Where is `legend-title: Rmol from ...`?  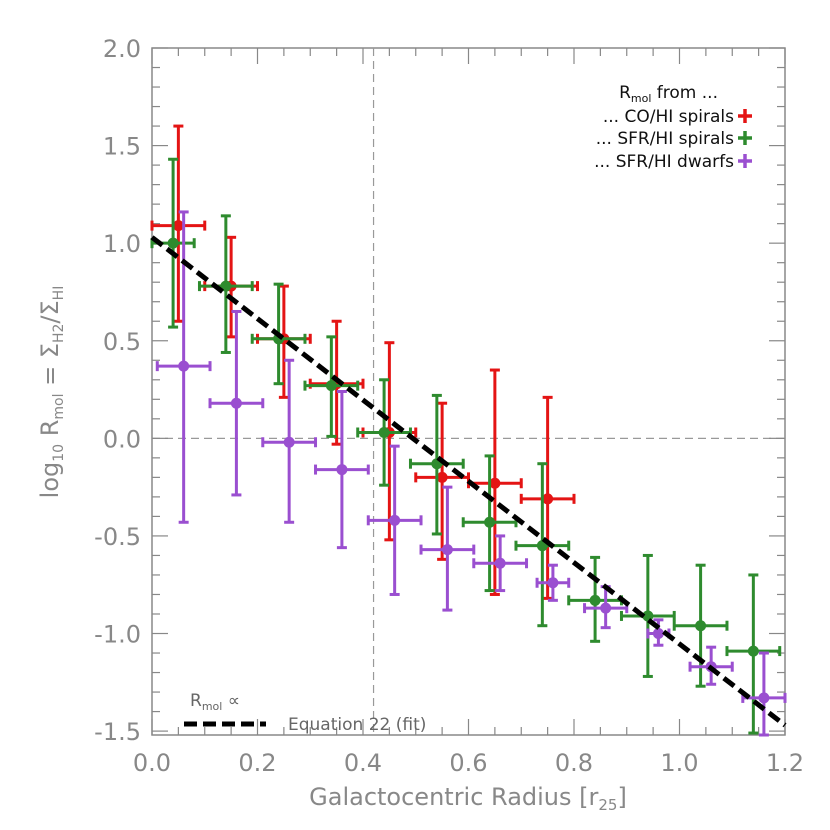
legend-title: Rmol from ... is located at coordinates (668, 94).